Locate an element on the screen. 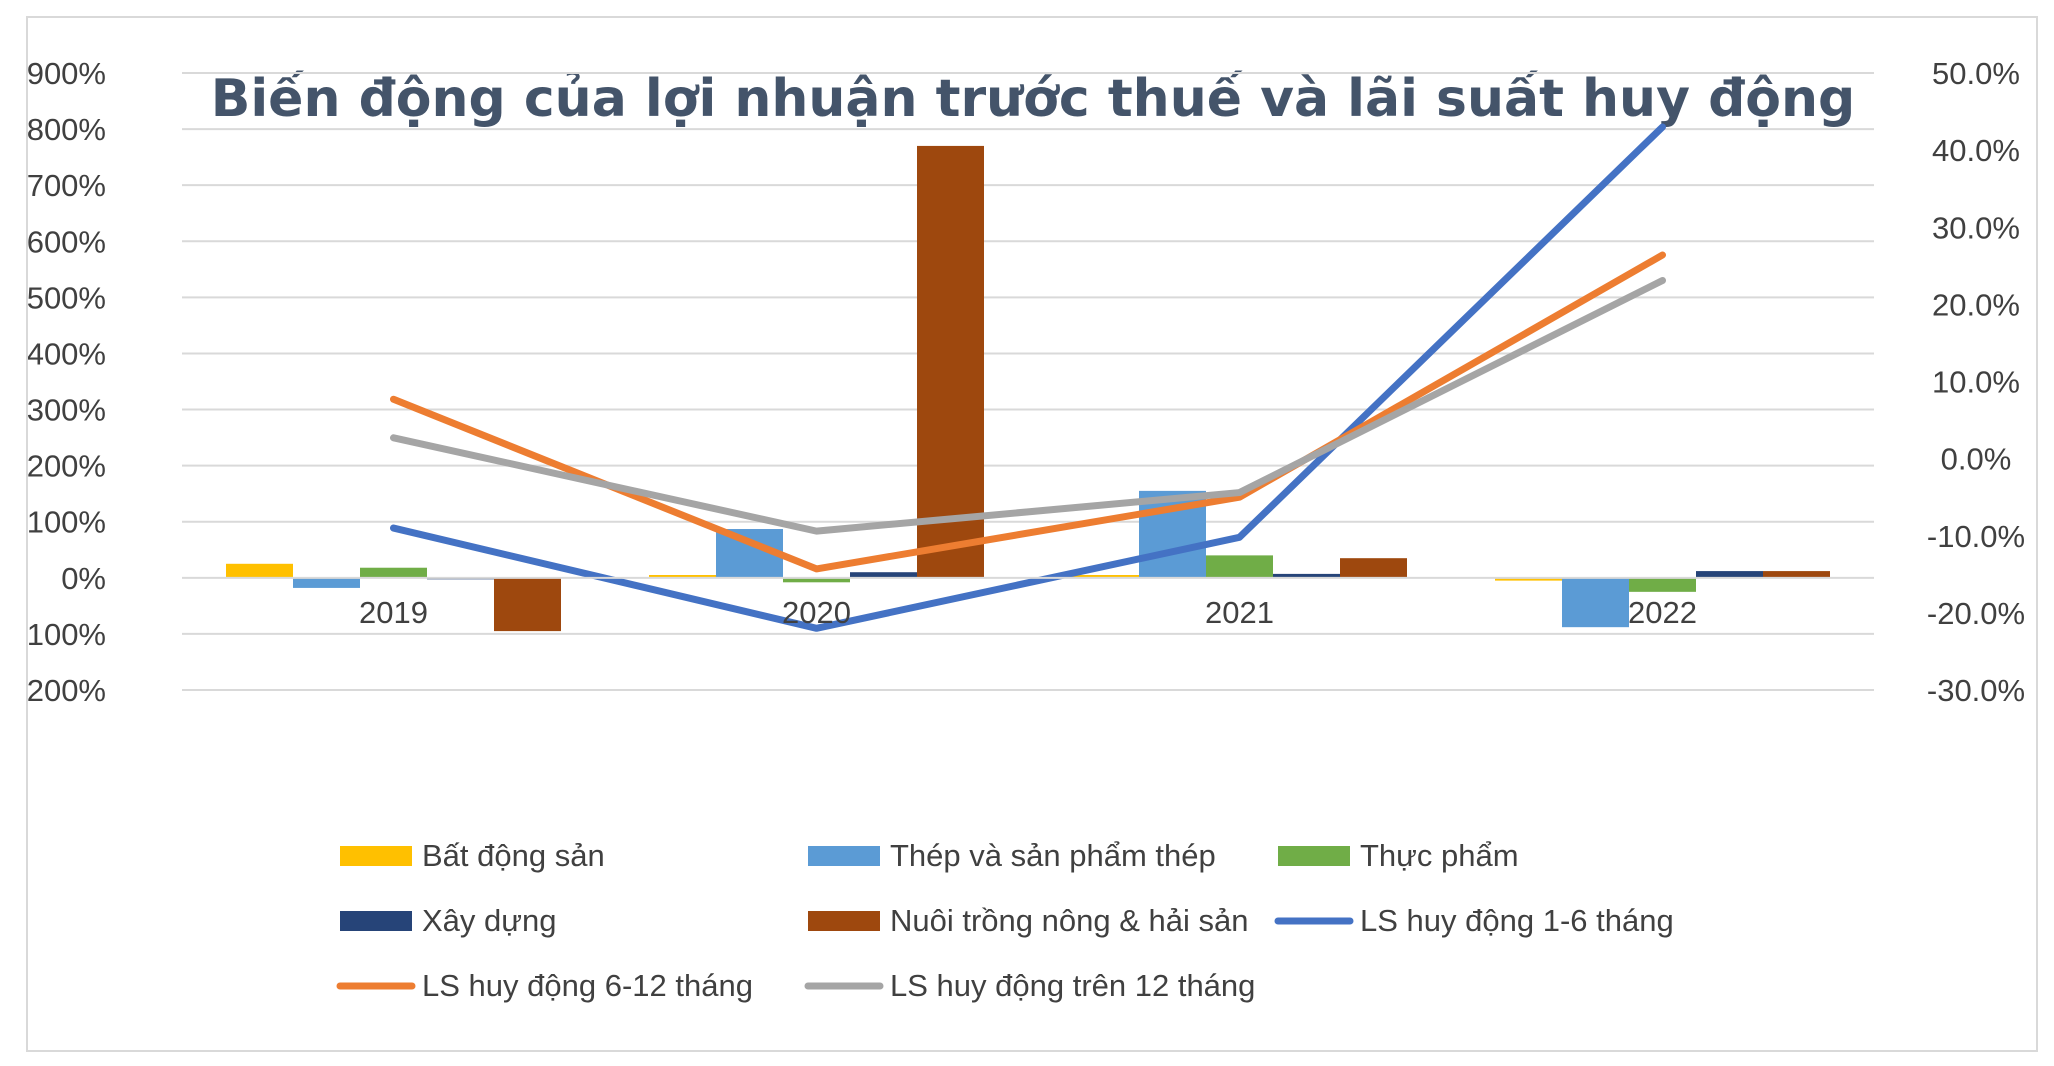 This screenshot has width=2054, height=1066. y-right-tick-label: 40.0% is located at coordinates (1976, 150).